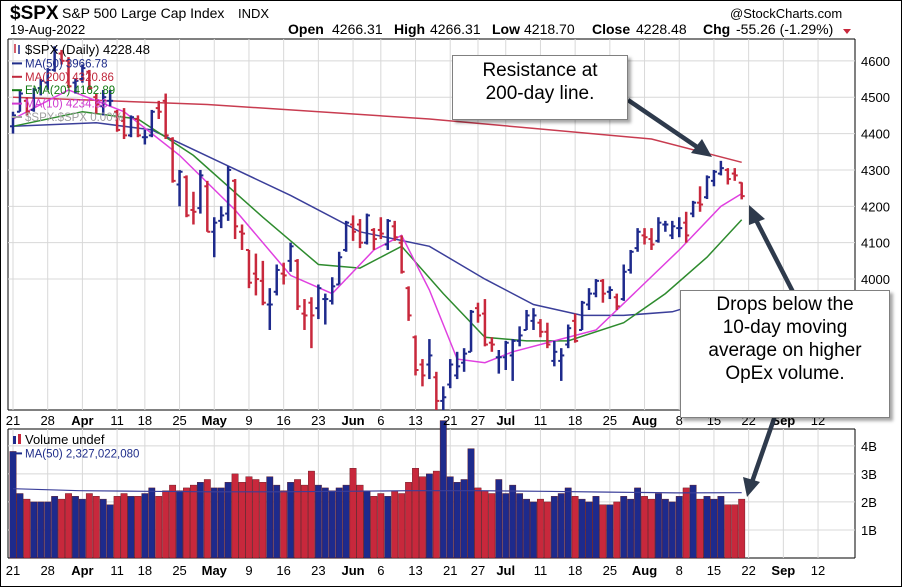 The image size is (902, 587). Describe the element at coordinates (34, 13) in the screenshot. I see `header-symbol: $SPX` at that location.